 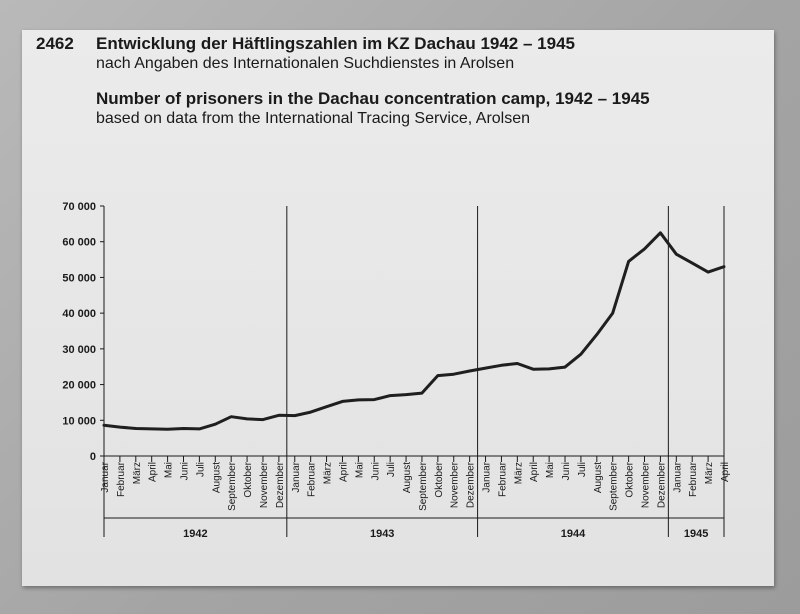 I want to click on y-tick-label: 10 000, so click(x=79, y=421).